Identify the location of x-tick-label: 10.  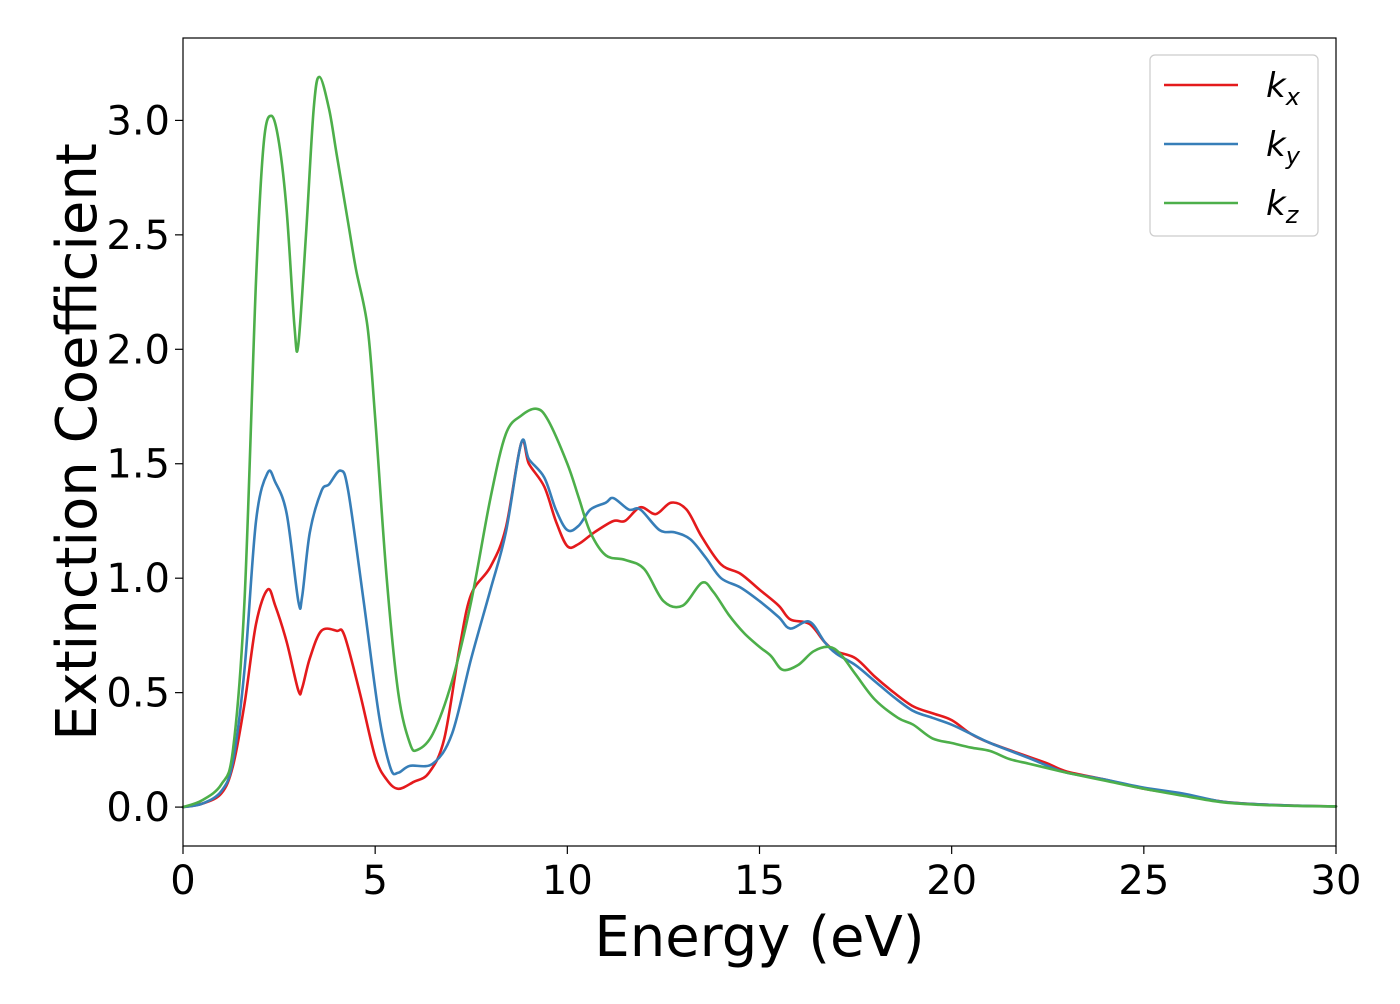
(567, 881).